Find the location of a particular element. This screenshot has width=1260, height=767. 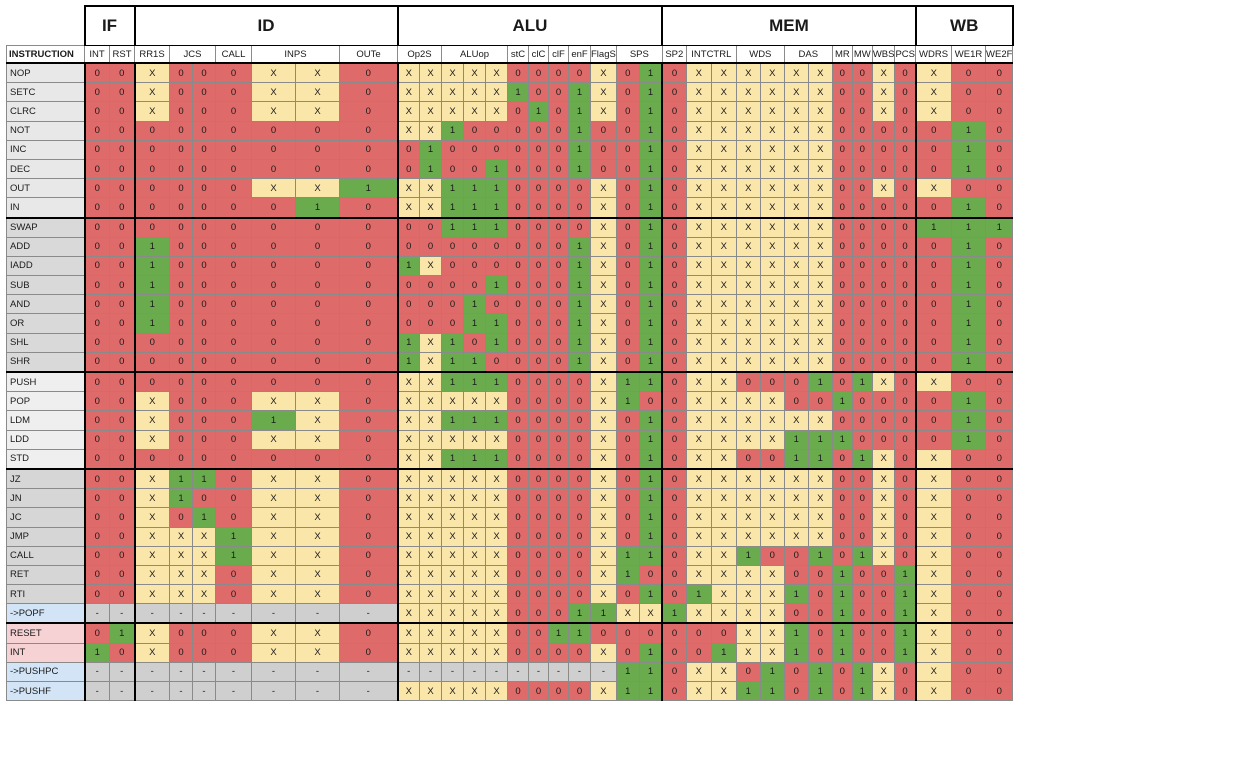

instruction-name: ->PUSHF is located at coordinates (45, 691).